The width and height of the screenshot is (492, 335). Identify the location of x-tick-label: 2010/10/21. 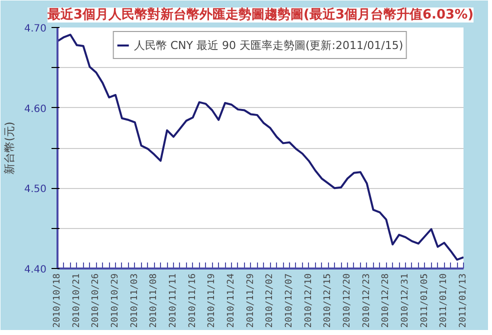
(77, 300).